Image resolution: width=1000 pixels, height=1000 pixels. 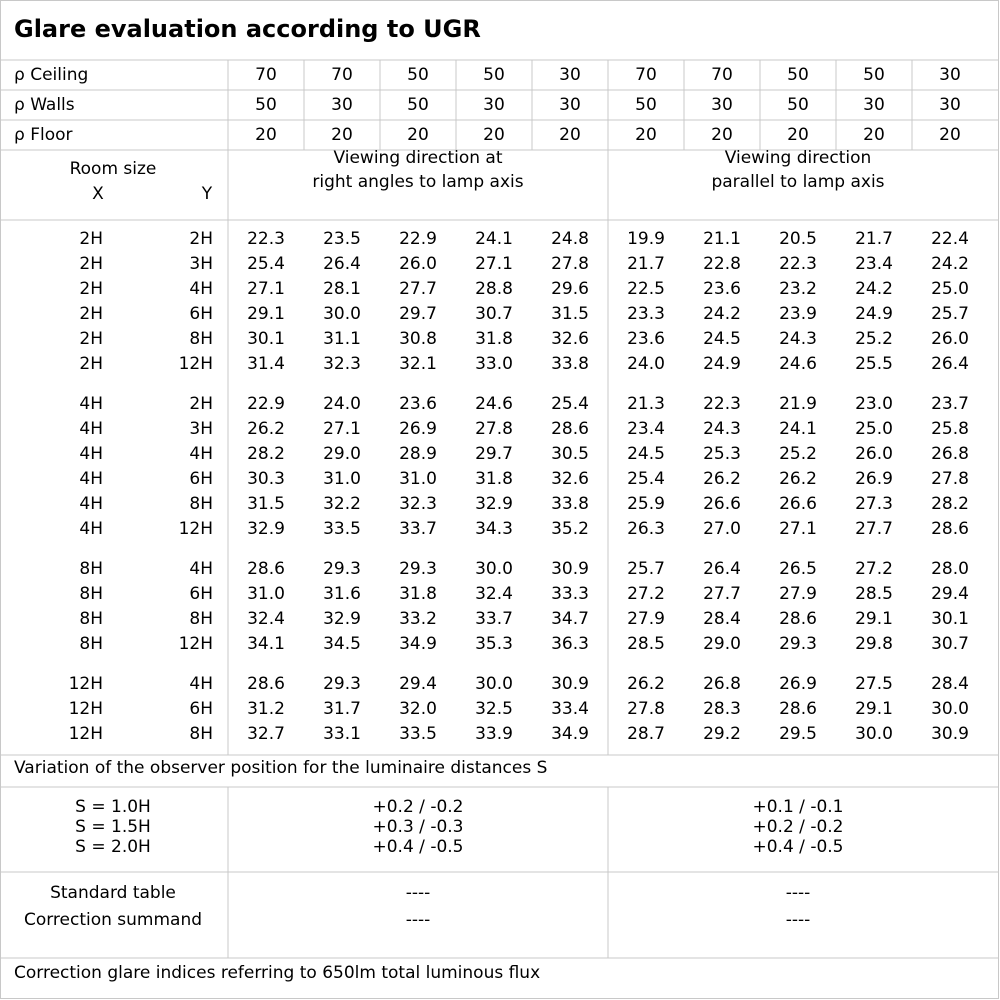 I want to click on cell: 22.4, so click(x=950, y=239).